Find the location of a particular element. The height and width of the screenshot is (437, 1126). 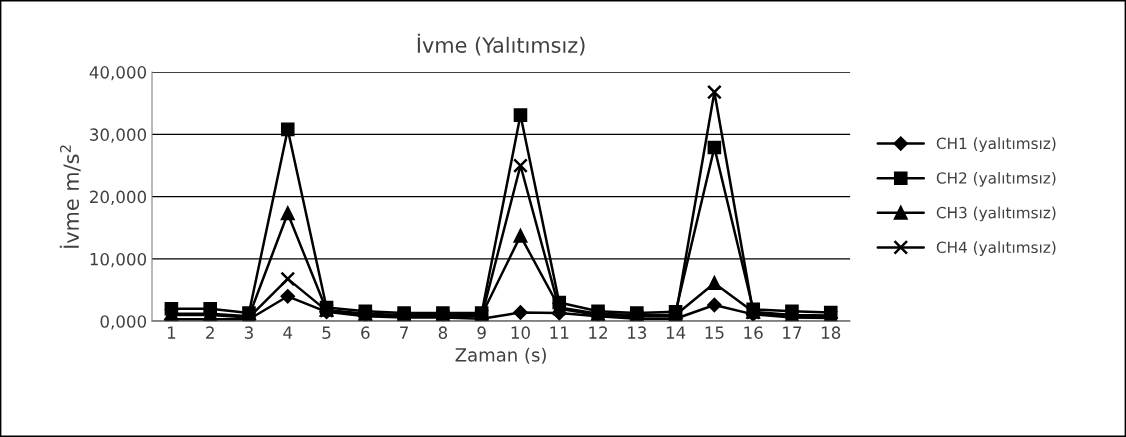

y-tick-label: 20,000 is located at coordinates (118, 197).